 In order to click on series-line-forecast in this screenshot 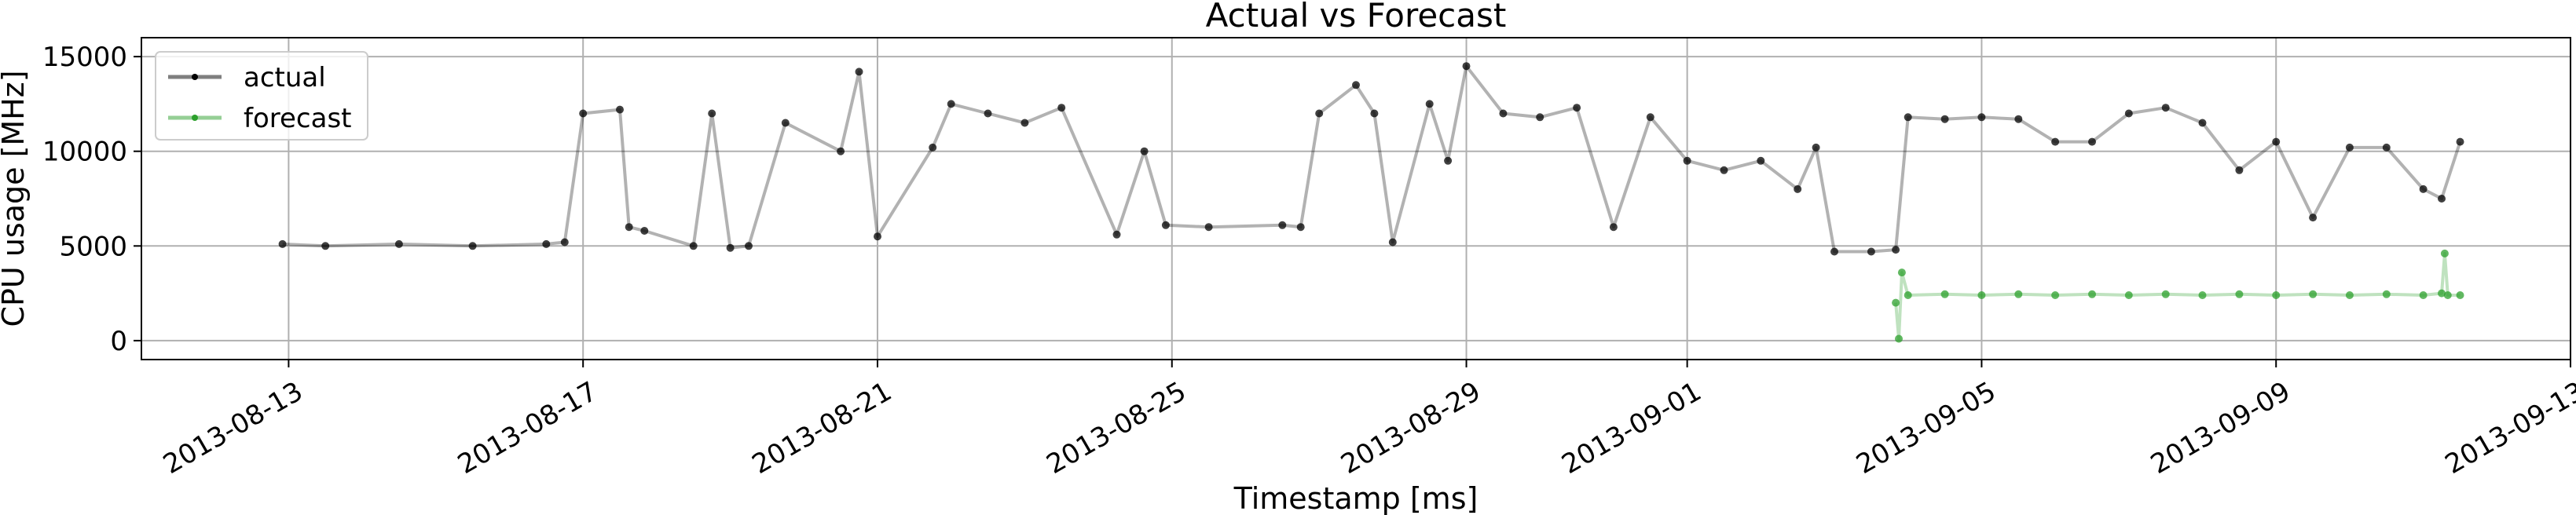, I will do `click(2177, 296)`.